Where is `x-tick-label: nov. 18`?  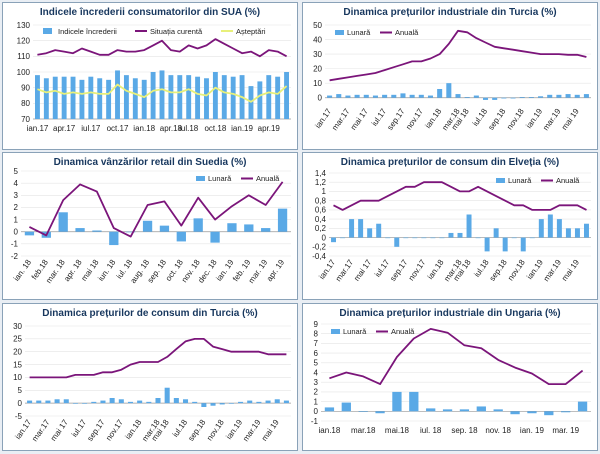
x-tick-label: nov. 18 is located at coordinates (498, 430).